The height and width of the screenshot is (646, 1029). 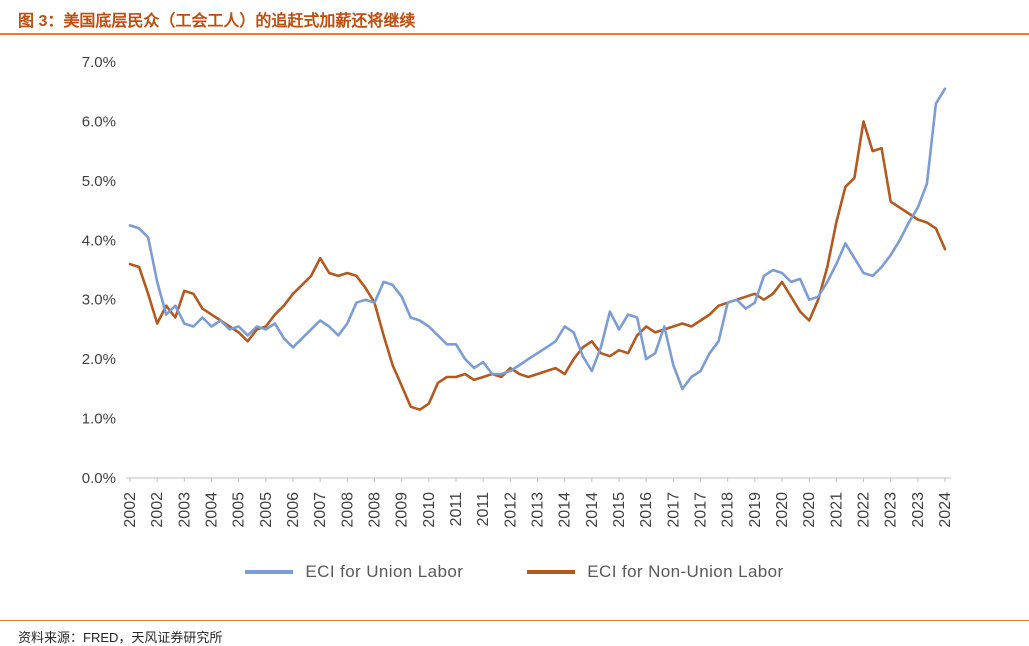 I want to click on svg-text: 2007, so click(x=320, y=510).